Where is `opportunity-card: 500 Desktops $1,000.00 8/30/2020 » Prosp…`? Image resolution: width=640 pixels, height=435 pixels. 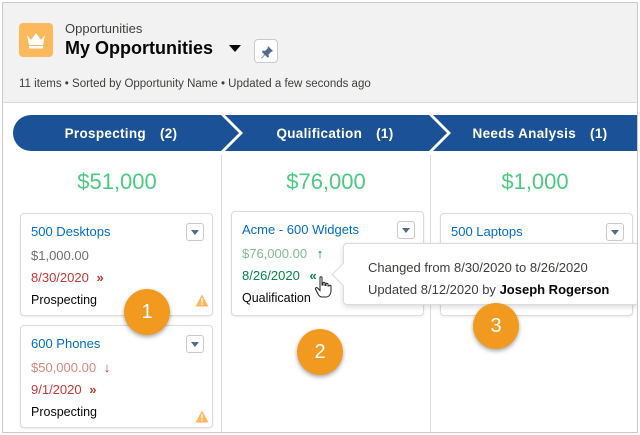 opportunity-card: 500 Desktops $1,000.00 8/30/2020 » Prosp… is located at coordinates (116, 264).